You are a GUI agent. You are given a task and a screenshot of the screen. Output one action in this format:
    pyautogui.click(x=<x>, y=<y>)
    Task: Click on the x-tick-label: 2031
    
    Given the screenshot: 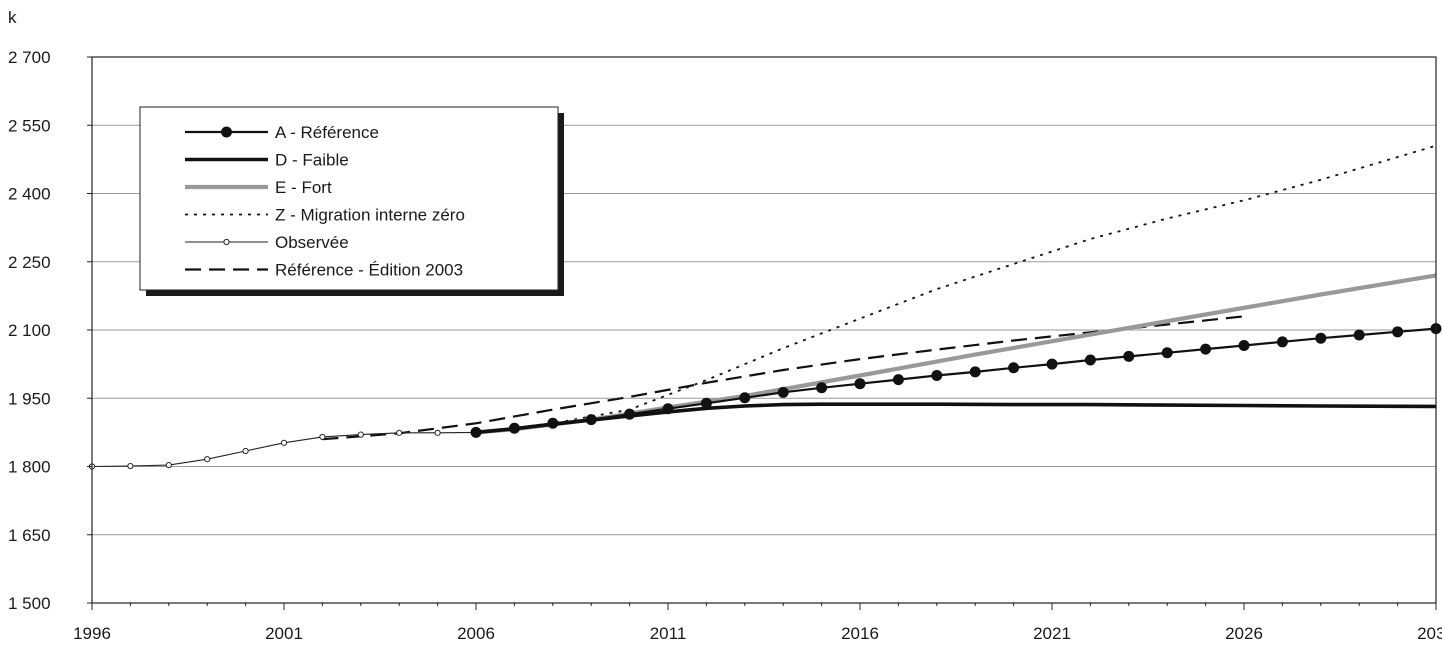 What is the action you would take?
    pyautogui.click(x=1429, y=633)
    